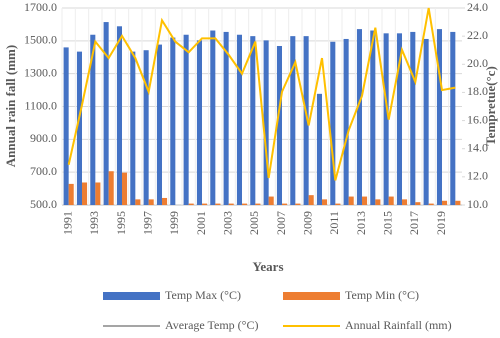  Describe the element at coordinates (267, 266) in the screenshot. I see `x-axis-title: Years` at that location.